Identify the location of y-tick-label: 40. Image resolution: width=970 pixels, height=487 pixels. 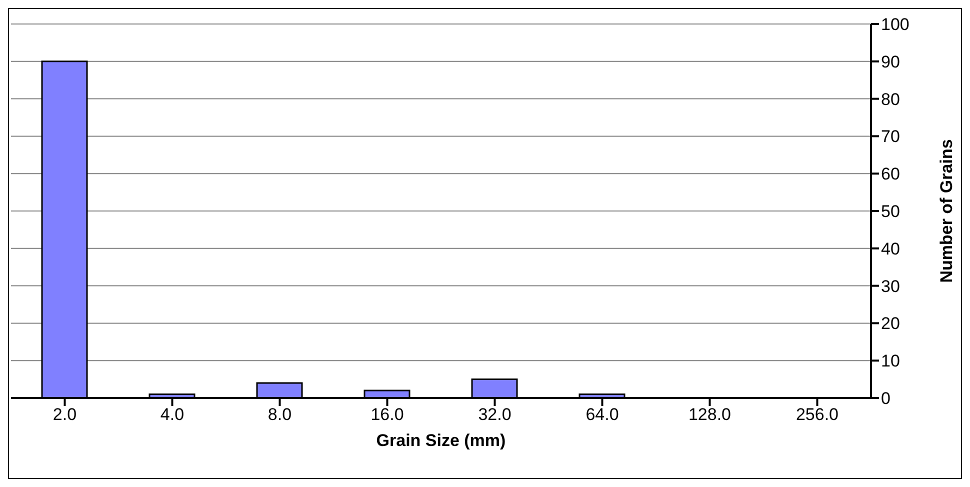
(890, 248).